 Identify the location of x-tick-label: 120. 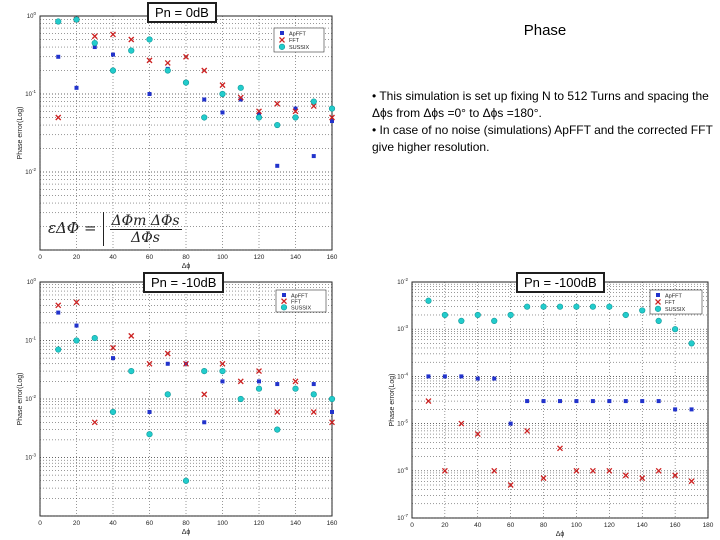
(609, 525).